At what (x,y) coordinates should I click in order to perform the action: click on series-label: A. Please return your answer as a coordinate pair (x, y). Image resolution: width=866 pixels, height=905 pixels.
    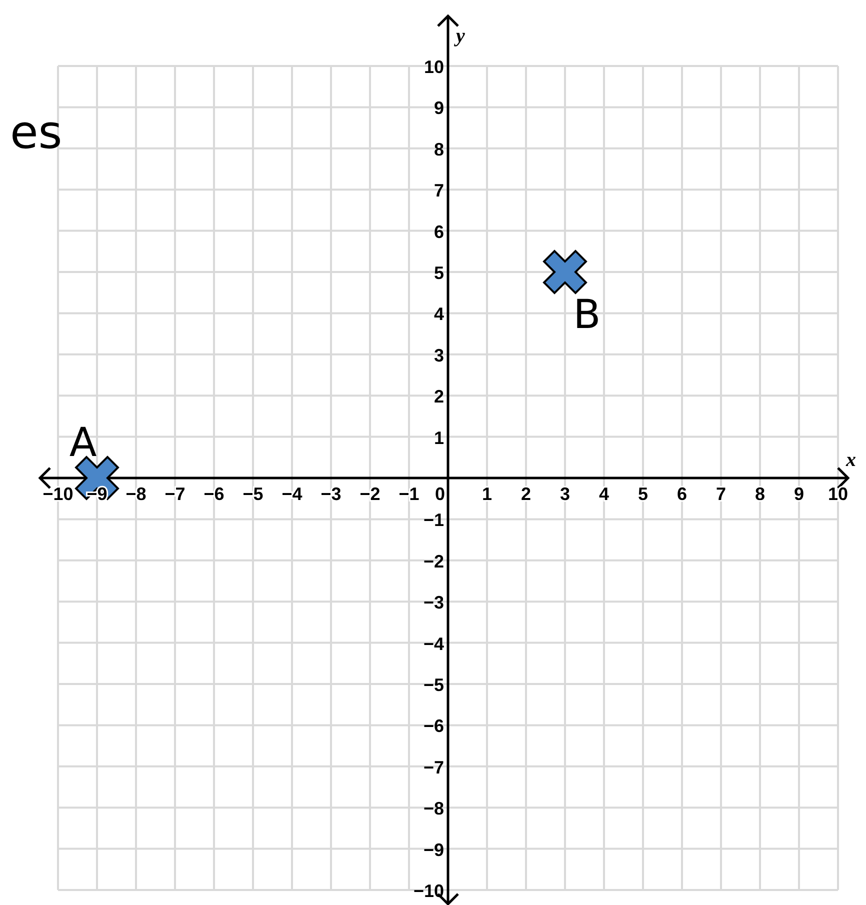
    Looking at the image, I should click on (83, 443).